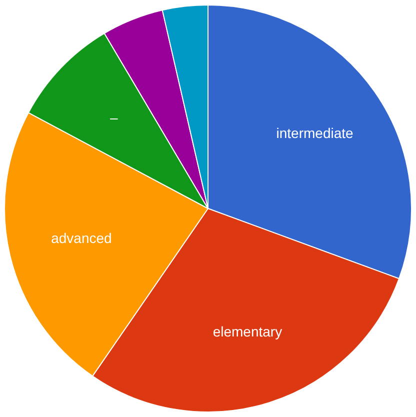 The height and width of the screenshot is (417, 416). I want to click on slice-label: intermediate, so click(315, 132).